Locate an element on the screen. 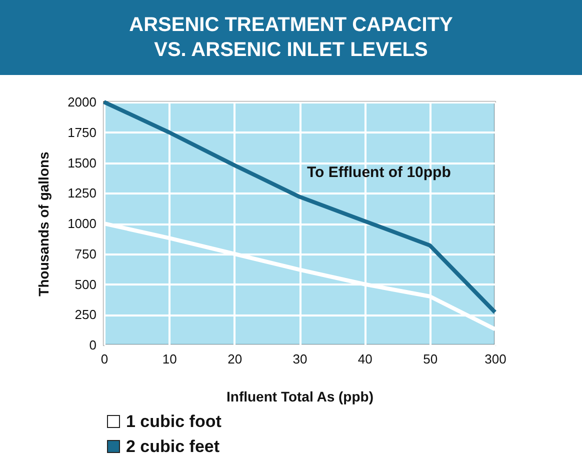 The height and width of the screenshot is (464, 582). y-tick-label: 2000 is located at coordinates (82, 102).